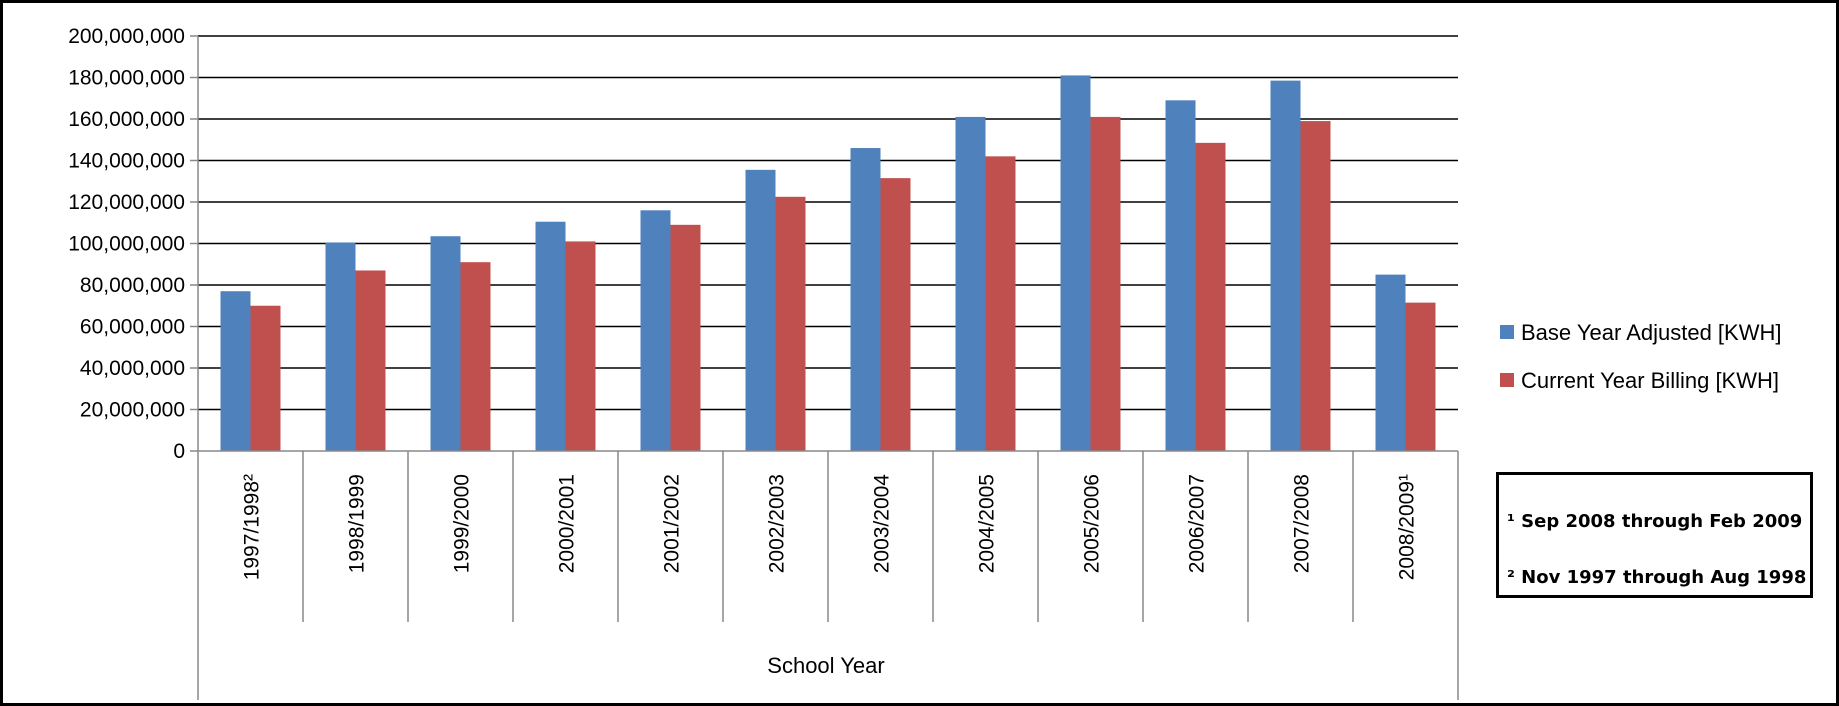 The width and height of the screenshot is (1839, 706). Describe the element at coordinates (132, 285) in the screenshot. I see `y-tick-label: 80,000,000` at that location.